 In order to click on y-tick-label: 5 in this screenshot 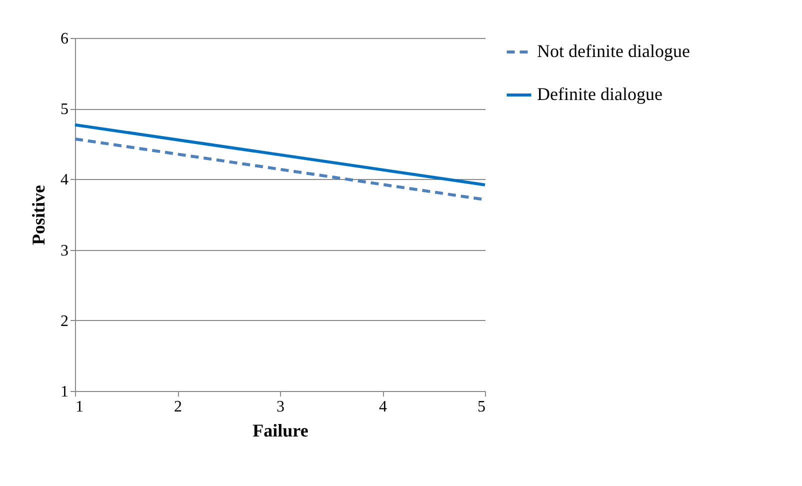, I will do `click(64, 109)`.